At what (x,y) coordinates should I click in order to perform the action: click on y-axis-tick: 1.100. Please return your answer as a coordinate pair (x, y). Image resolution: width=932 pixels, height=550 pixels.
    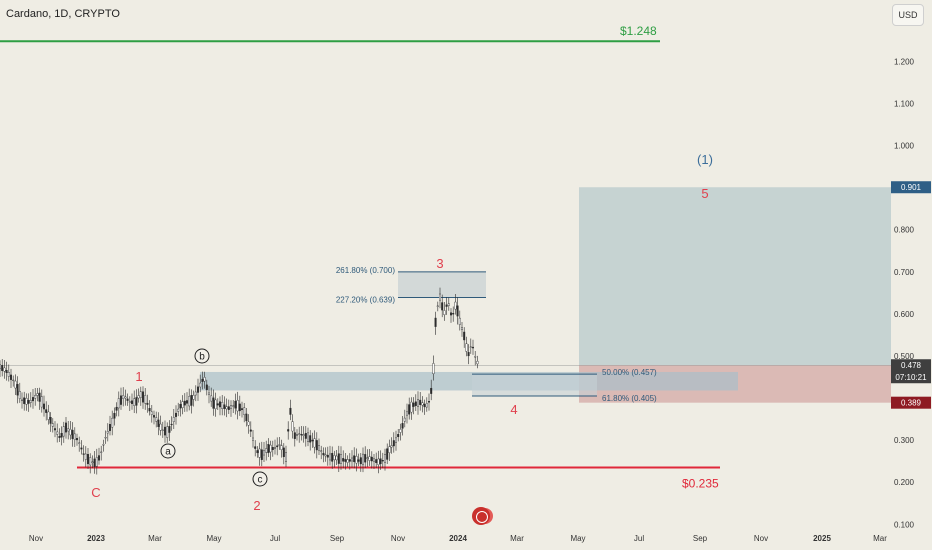
    Looking at the image, I should click on (904, 104).